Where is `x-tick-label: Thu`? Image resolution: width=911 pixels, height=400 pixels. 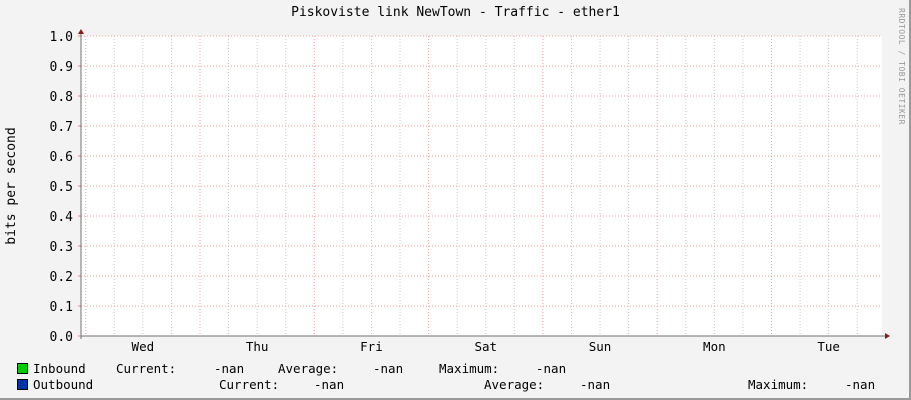
x-tick-label: Thu is located at coordinates (257, 346).